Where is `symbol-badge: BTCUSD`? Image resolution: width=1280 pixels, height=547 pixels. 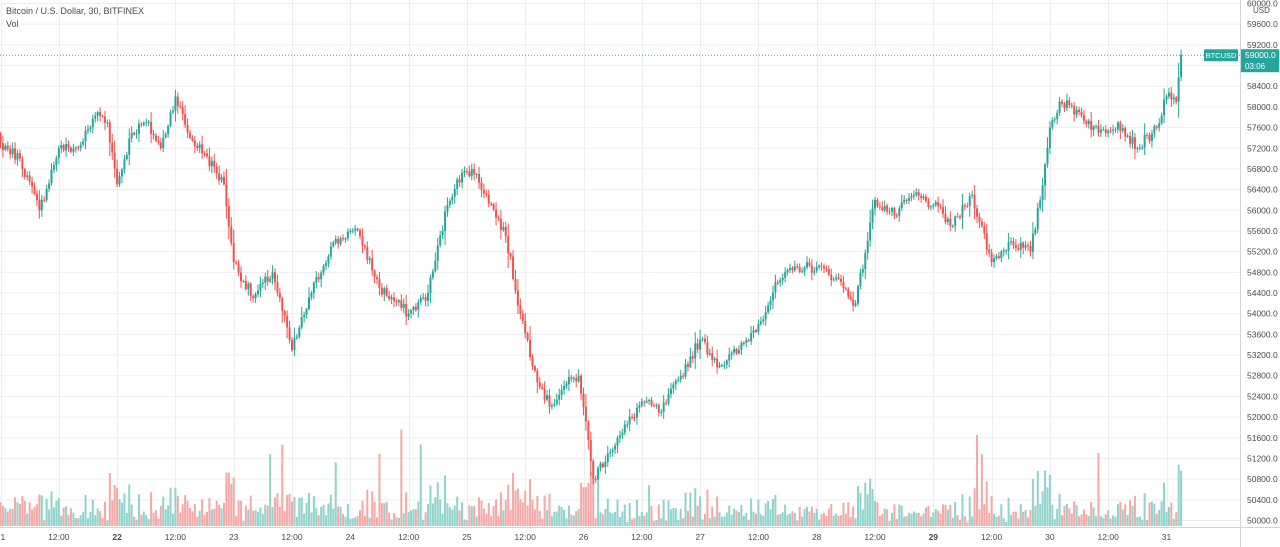 symbol-badge: BTCUSD is located at coordinates (1221, 55).